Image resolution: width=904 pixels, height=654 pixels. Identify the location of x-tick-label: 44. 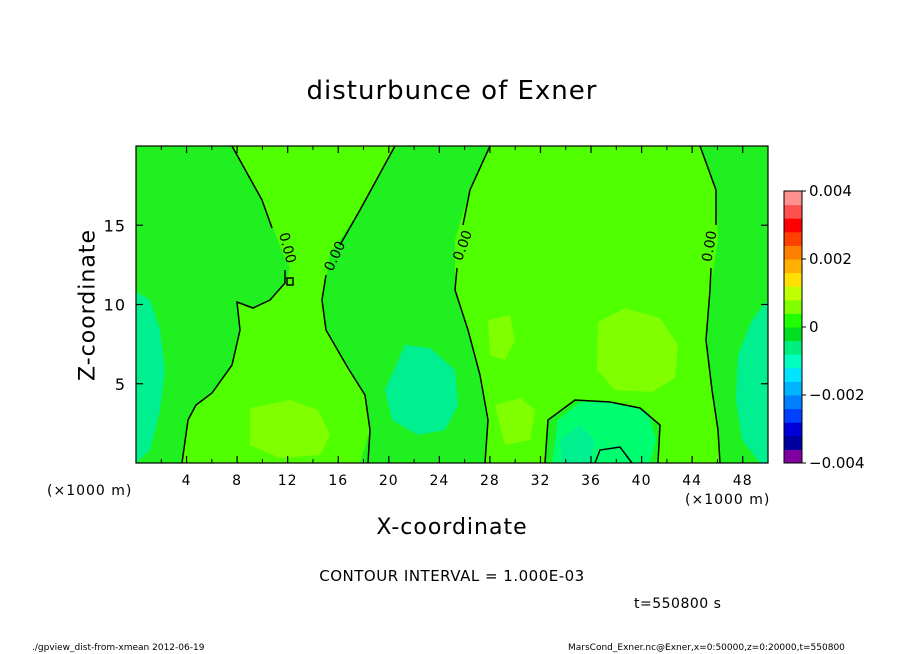
(692, 481).